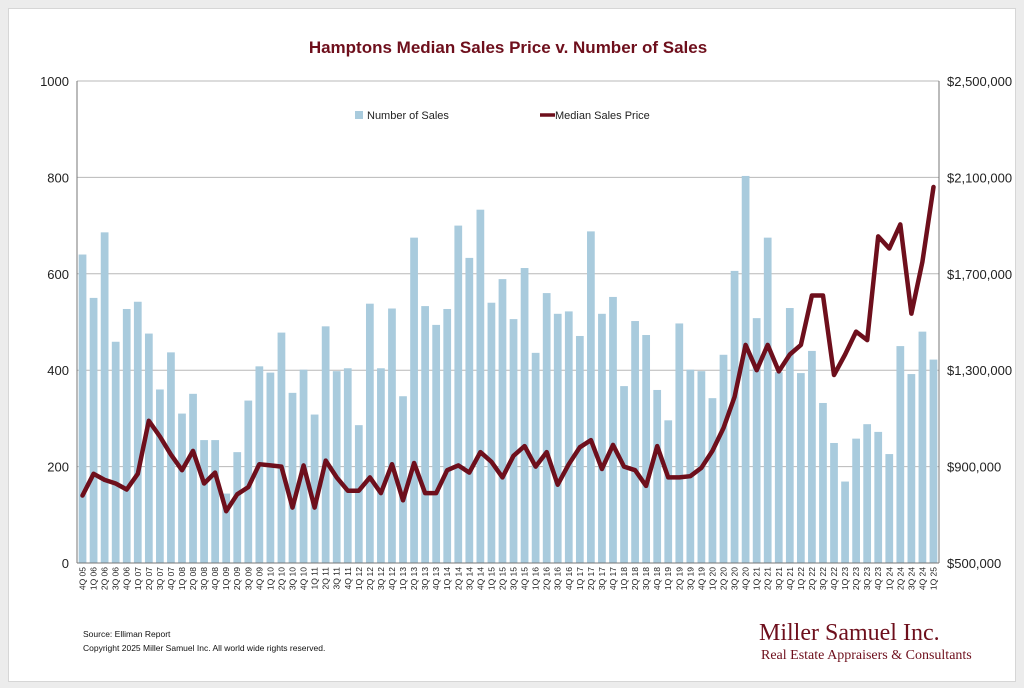  I want to click on x-tick-label: 2Q 14, so click(458, 578).